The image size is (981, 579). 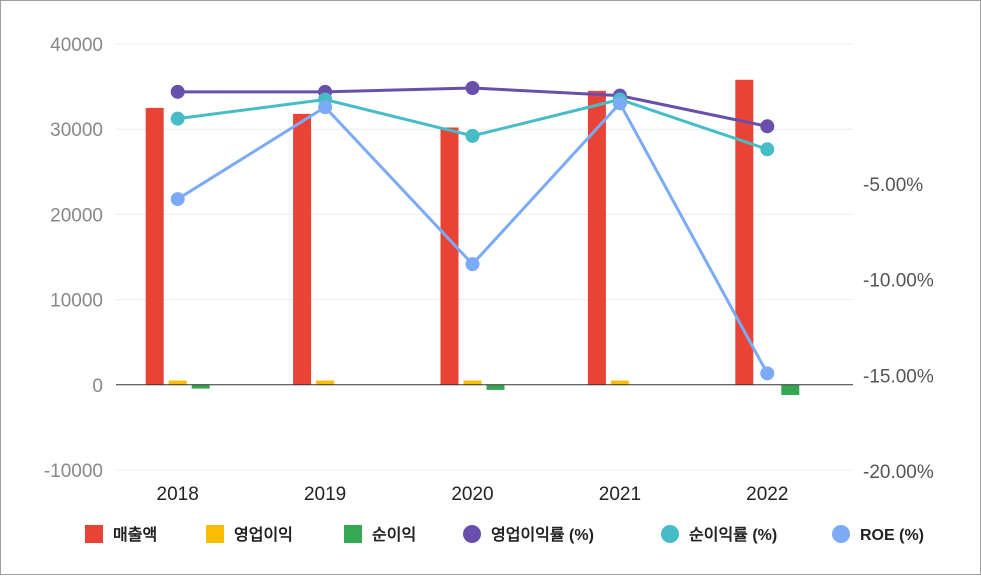 I want to click on y-right-tick-label: -15.00%, so click(x=898, y=376).